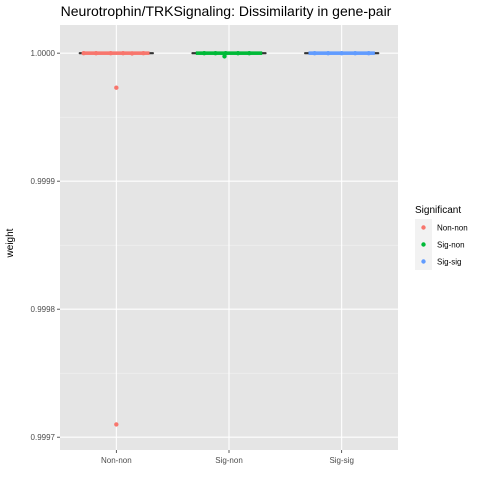  Describe the element at coordinates (10, 243) in the screenshot. I see `y-axis-label: weight` at that location.